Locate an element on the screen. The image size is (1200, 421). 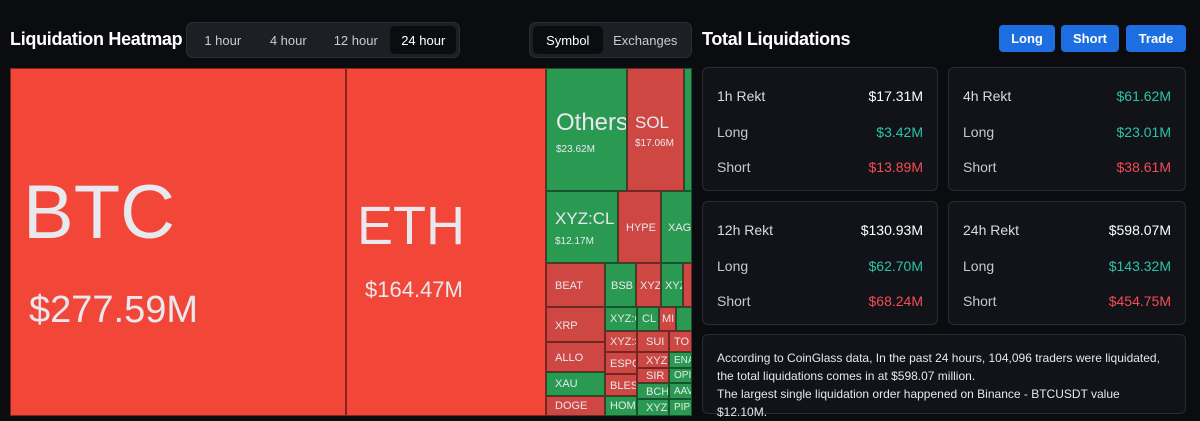
heatmap-tile-sir: SIR is located at coordinates (653, 375).